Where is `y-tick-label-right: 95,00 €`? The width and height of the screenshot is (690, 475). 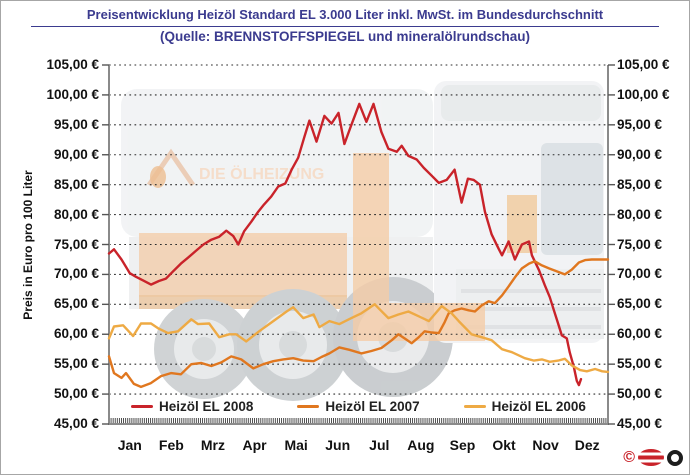
y-tick-label-right: 95,00 € is located at coordinates (640, 124).